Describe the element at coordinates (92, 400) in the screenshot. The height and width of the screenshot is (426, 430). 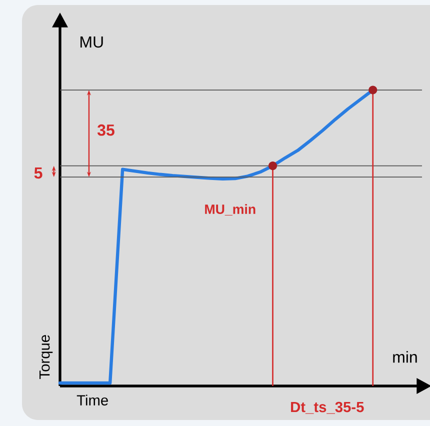
I see `x-axis-title: Time` at that location.